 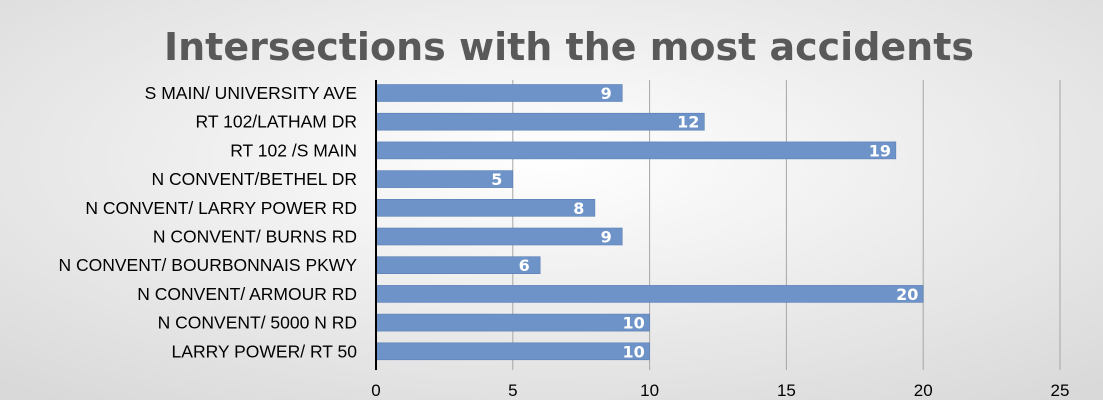 I want to click on x-tick-label: 15, so click(x=786, y=390).